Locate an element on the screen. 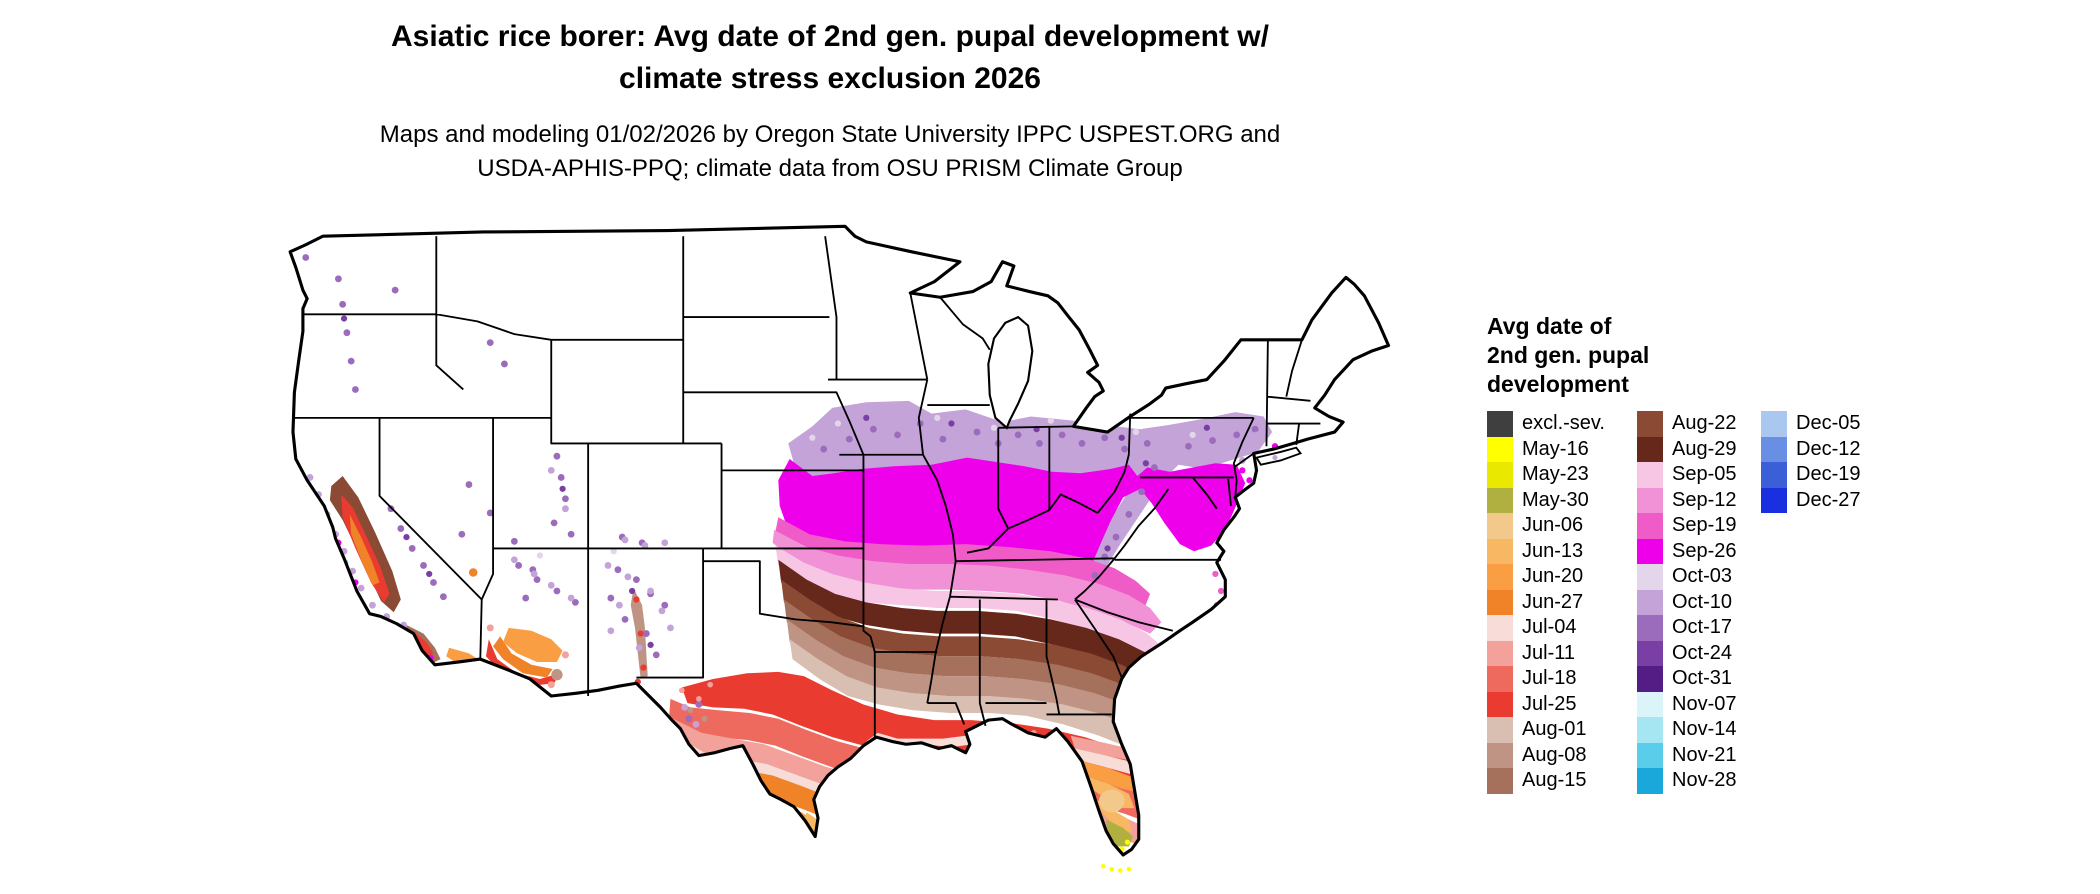  legend-title: Avg date of 2nd gen. pupal development is located at coordinates (1722, 355).